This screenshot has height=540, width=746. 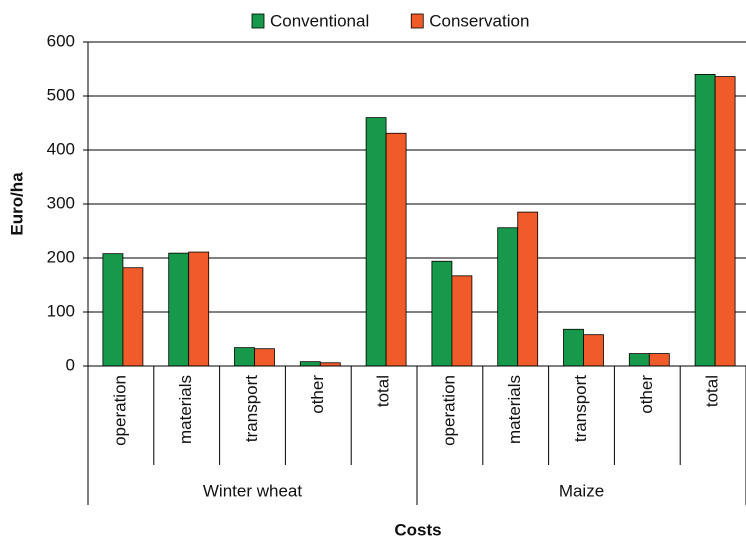 What do you see at coordinates (252, 490) in the screenshot?
I see `group-label: Winter wheat` at bounding box center [252, 490].